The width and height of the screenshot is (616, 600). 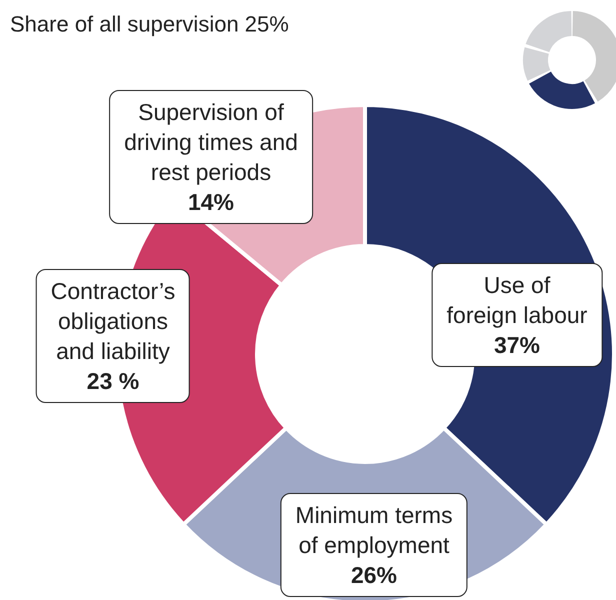 What do you see at coordinates (374, 530) in the screenshot?
I see `slice-label: Minimum terms of employment` at bounding box center [374, 530].